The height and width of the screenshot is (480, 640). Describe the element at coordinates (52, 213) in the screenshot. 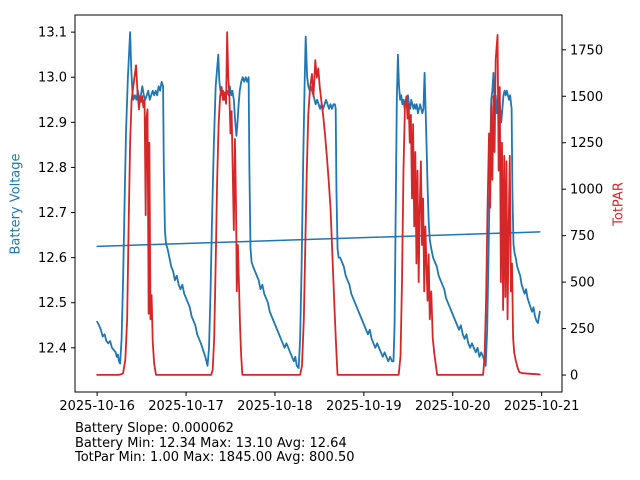

I see `left-tick-label: 12.7` at that location.